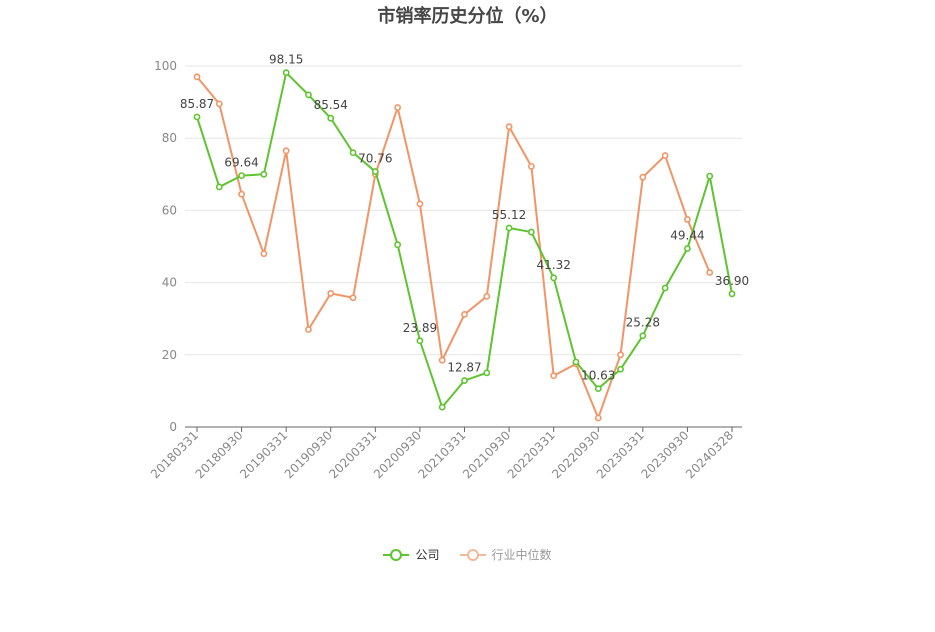 This screenshot has height=632, width=935. I want to click on x-tick-label: 20230930, so click(664, 454).